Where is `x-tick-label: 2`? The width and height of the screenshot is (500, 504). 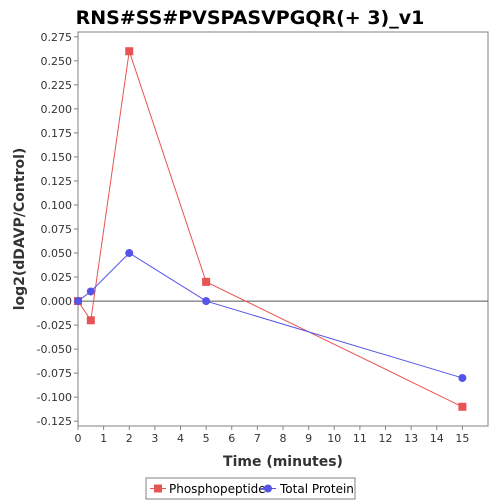 x-tick-label: 2 is located at coordinates (129, 438).